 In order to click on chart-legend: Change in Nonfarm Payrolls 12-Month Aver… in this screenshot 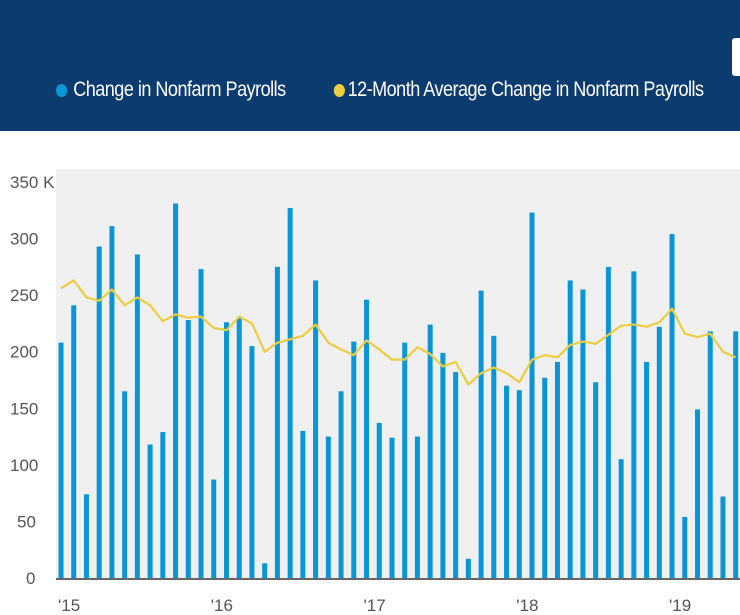, I will do `click(398, 90)`.